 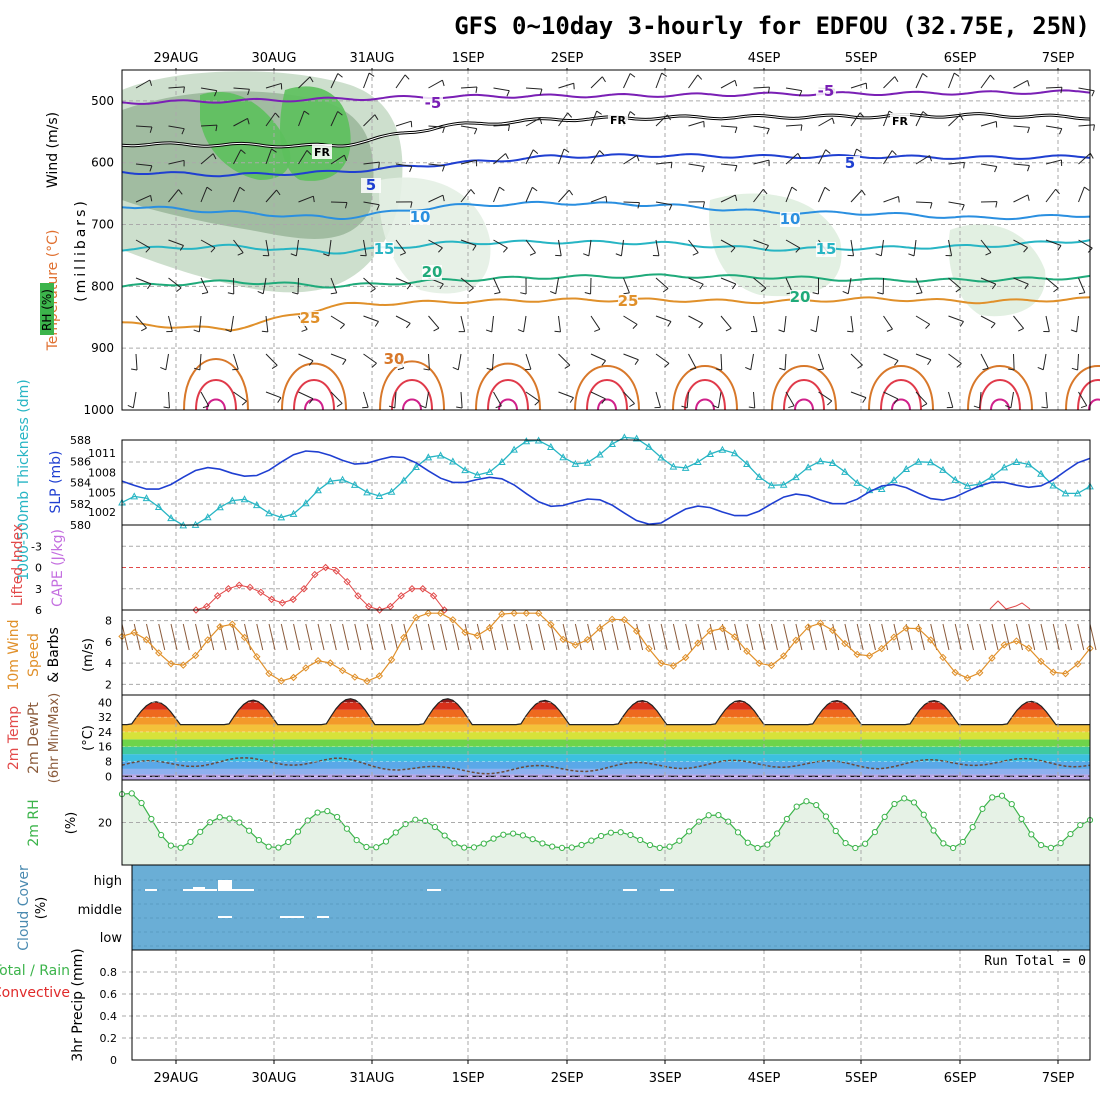 I want to click on temp-tick: 8, so click(x=108, y=762).